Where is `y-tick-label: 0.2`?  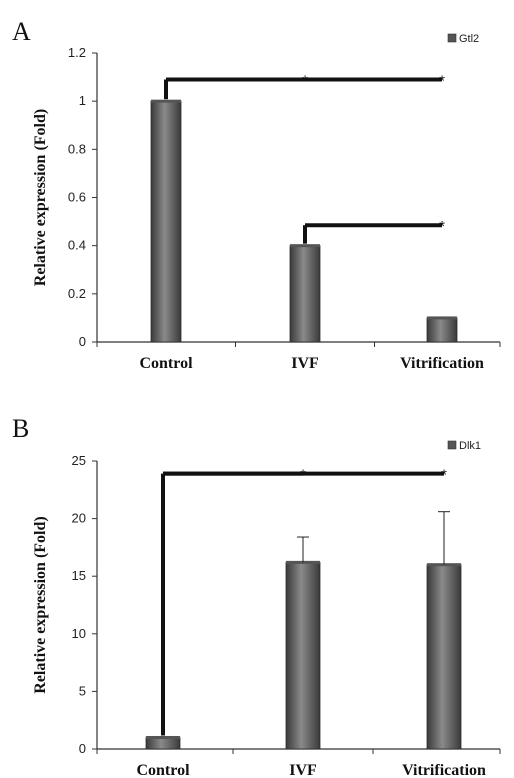
y-tick-label: 0.2 is located at coordinates (77, 293).